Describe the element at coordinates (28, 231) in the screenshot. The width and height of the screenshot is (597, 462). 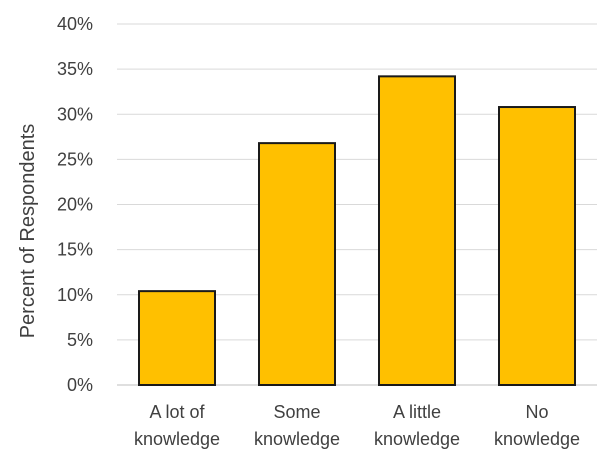
I see `y-axis-title: Percent of Respondents` at that location.